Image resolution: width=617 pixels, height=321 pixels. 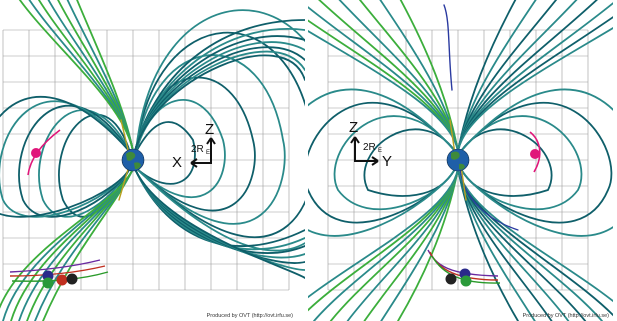 I want to click on axis-label-x: X, so click(x=177, y=162).